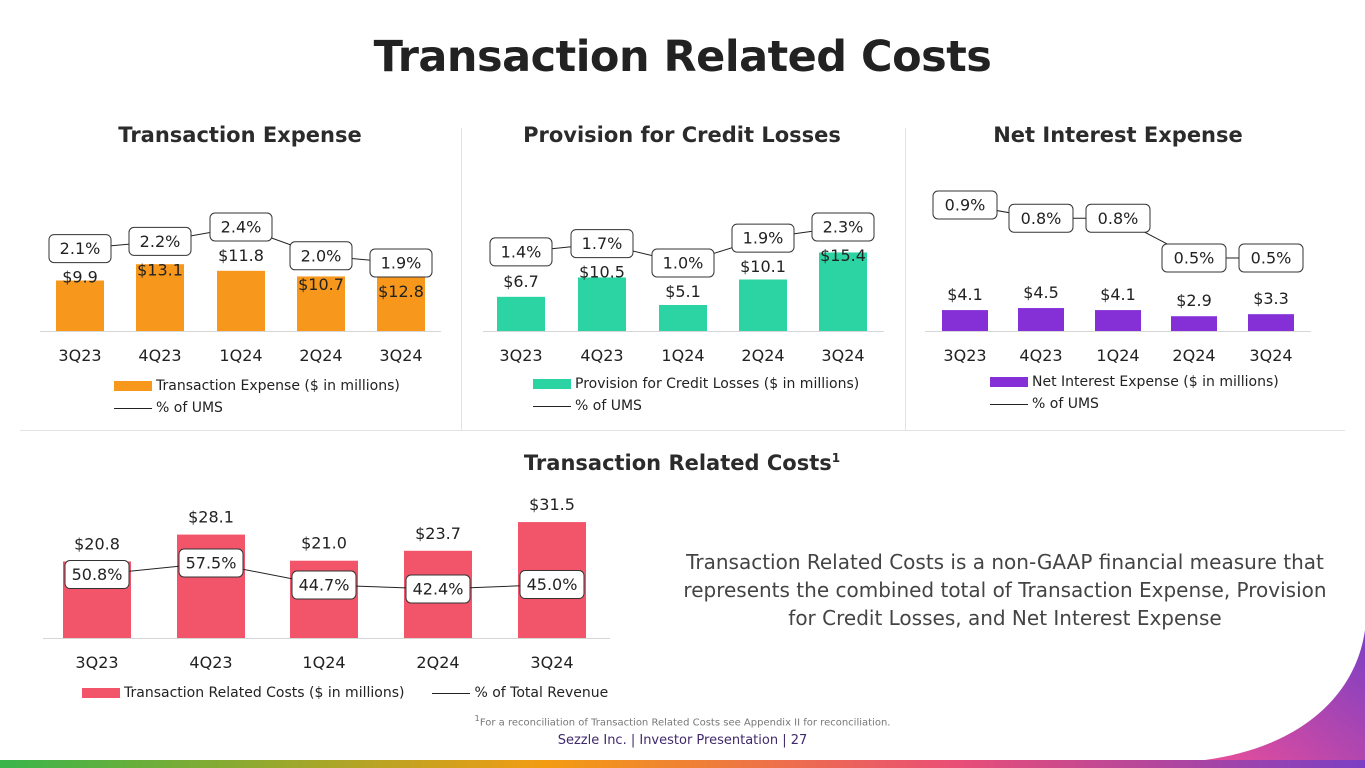 This screenshot has height=768, width=1365. I want to click on value-label: $3.3, so click(1271, 298).